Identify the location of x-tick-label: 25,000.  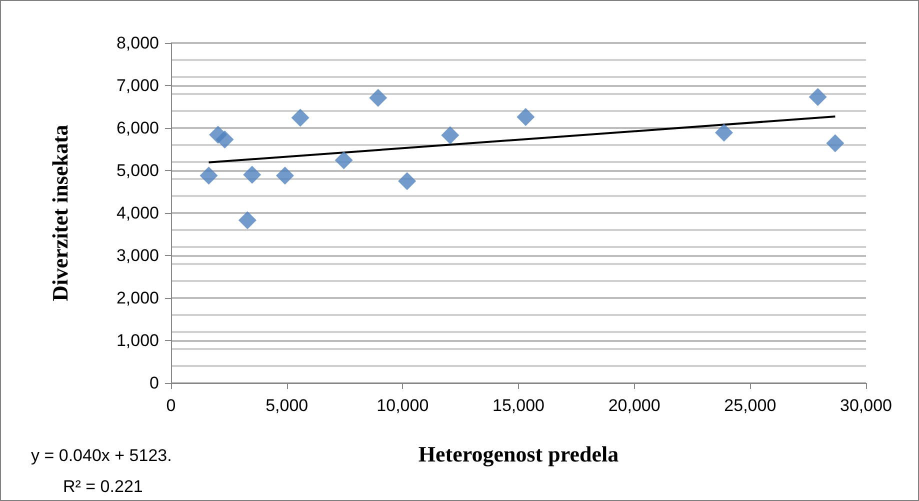
(750, 405).